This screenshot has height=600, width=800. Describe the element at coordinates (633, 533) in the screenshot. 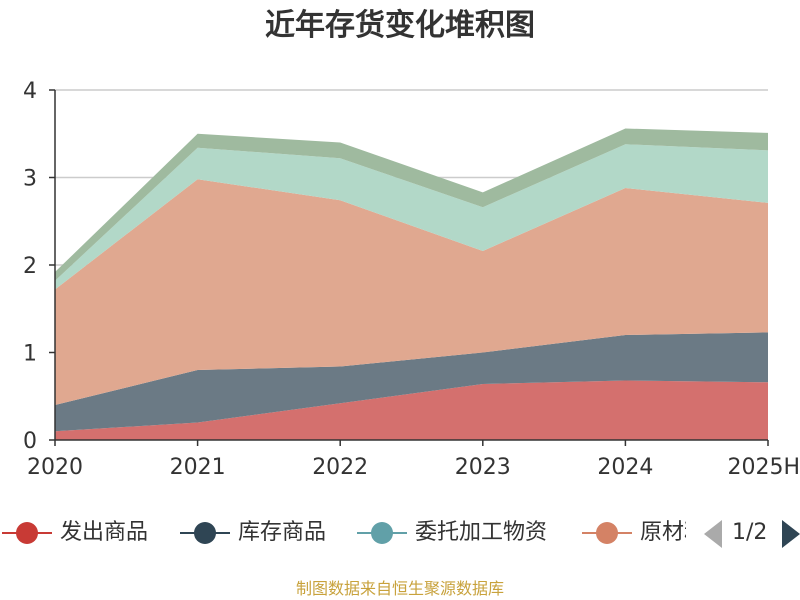

I see `legend-item: 原材料` at that location.